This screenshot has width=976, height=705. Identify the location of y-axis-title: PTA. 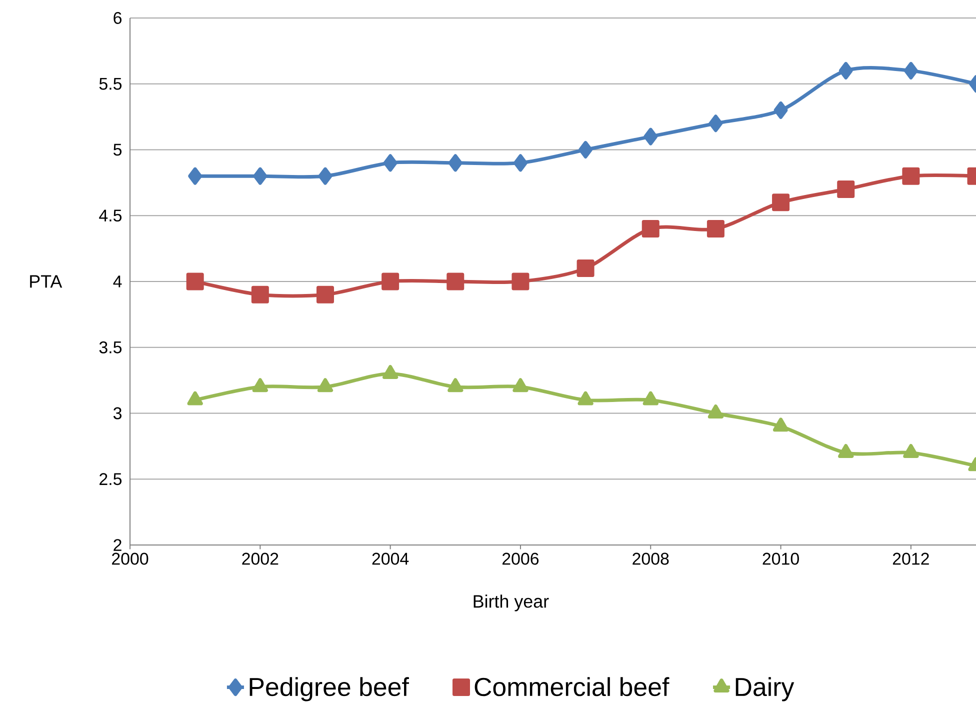
(46, 281).